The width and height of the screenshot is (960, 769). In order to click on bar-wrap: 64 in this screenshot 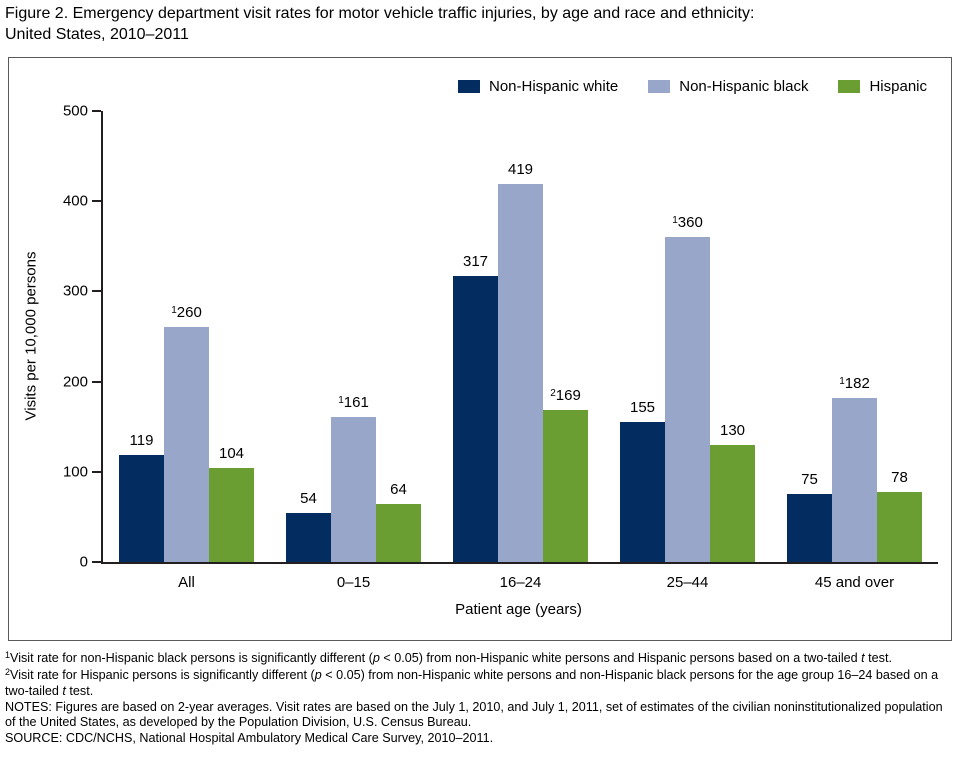, I will do `click(398, 521)`.